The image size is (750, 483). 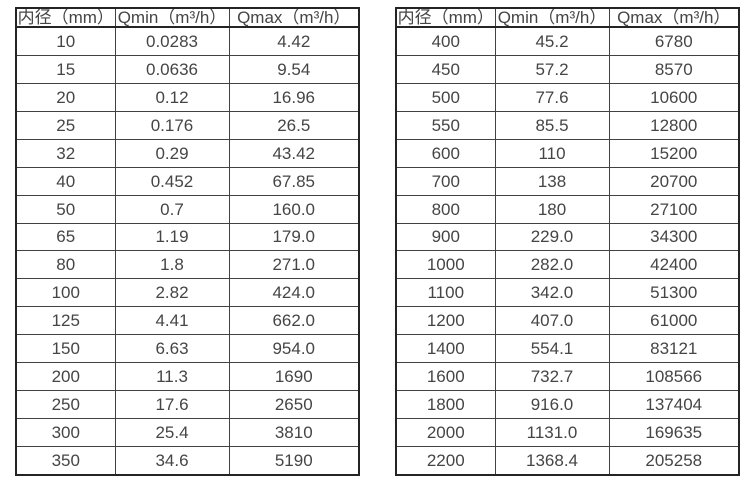 What do you see at coordinates (445, 97) in the screenshot?
I see `diameter-cell: 500` at bounding box center [445, 97].